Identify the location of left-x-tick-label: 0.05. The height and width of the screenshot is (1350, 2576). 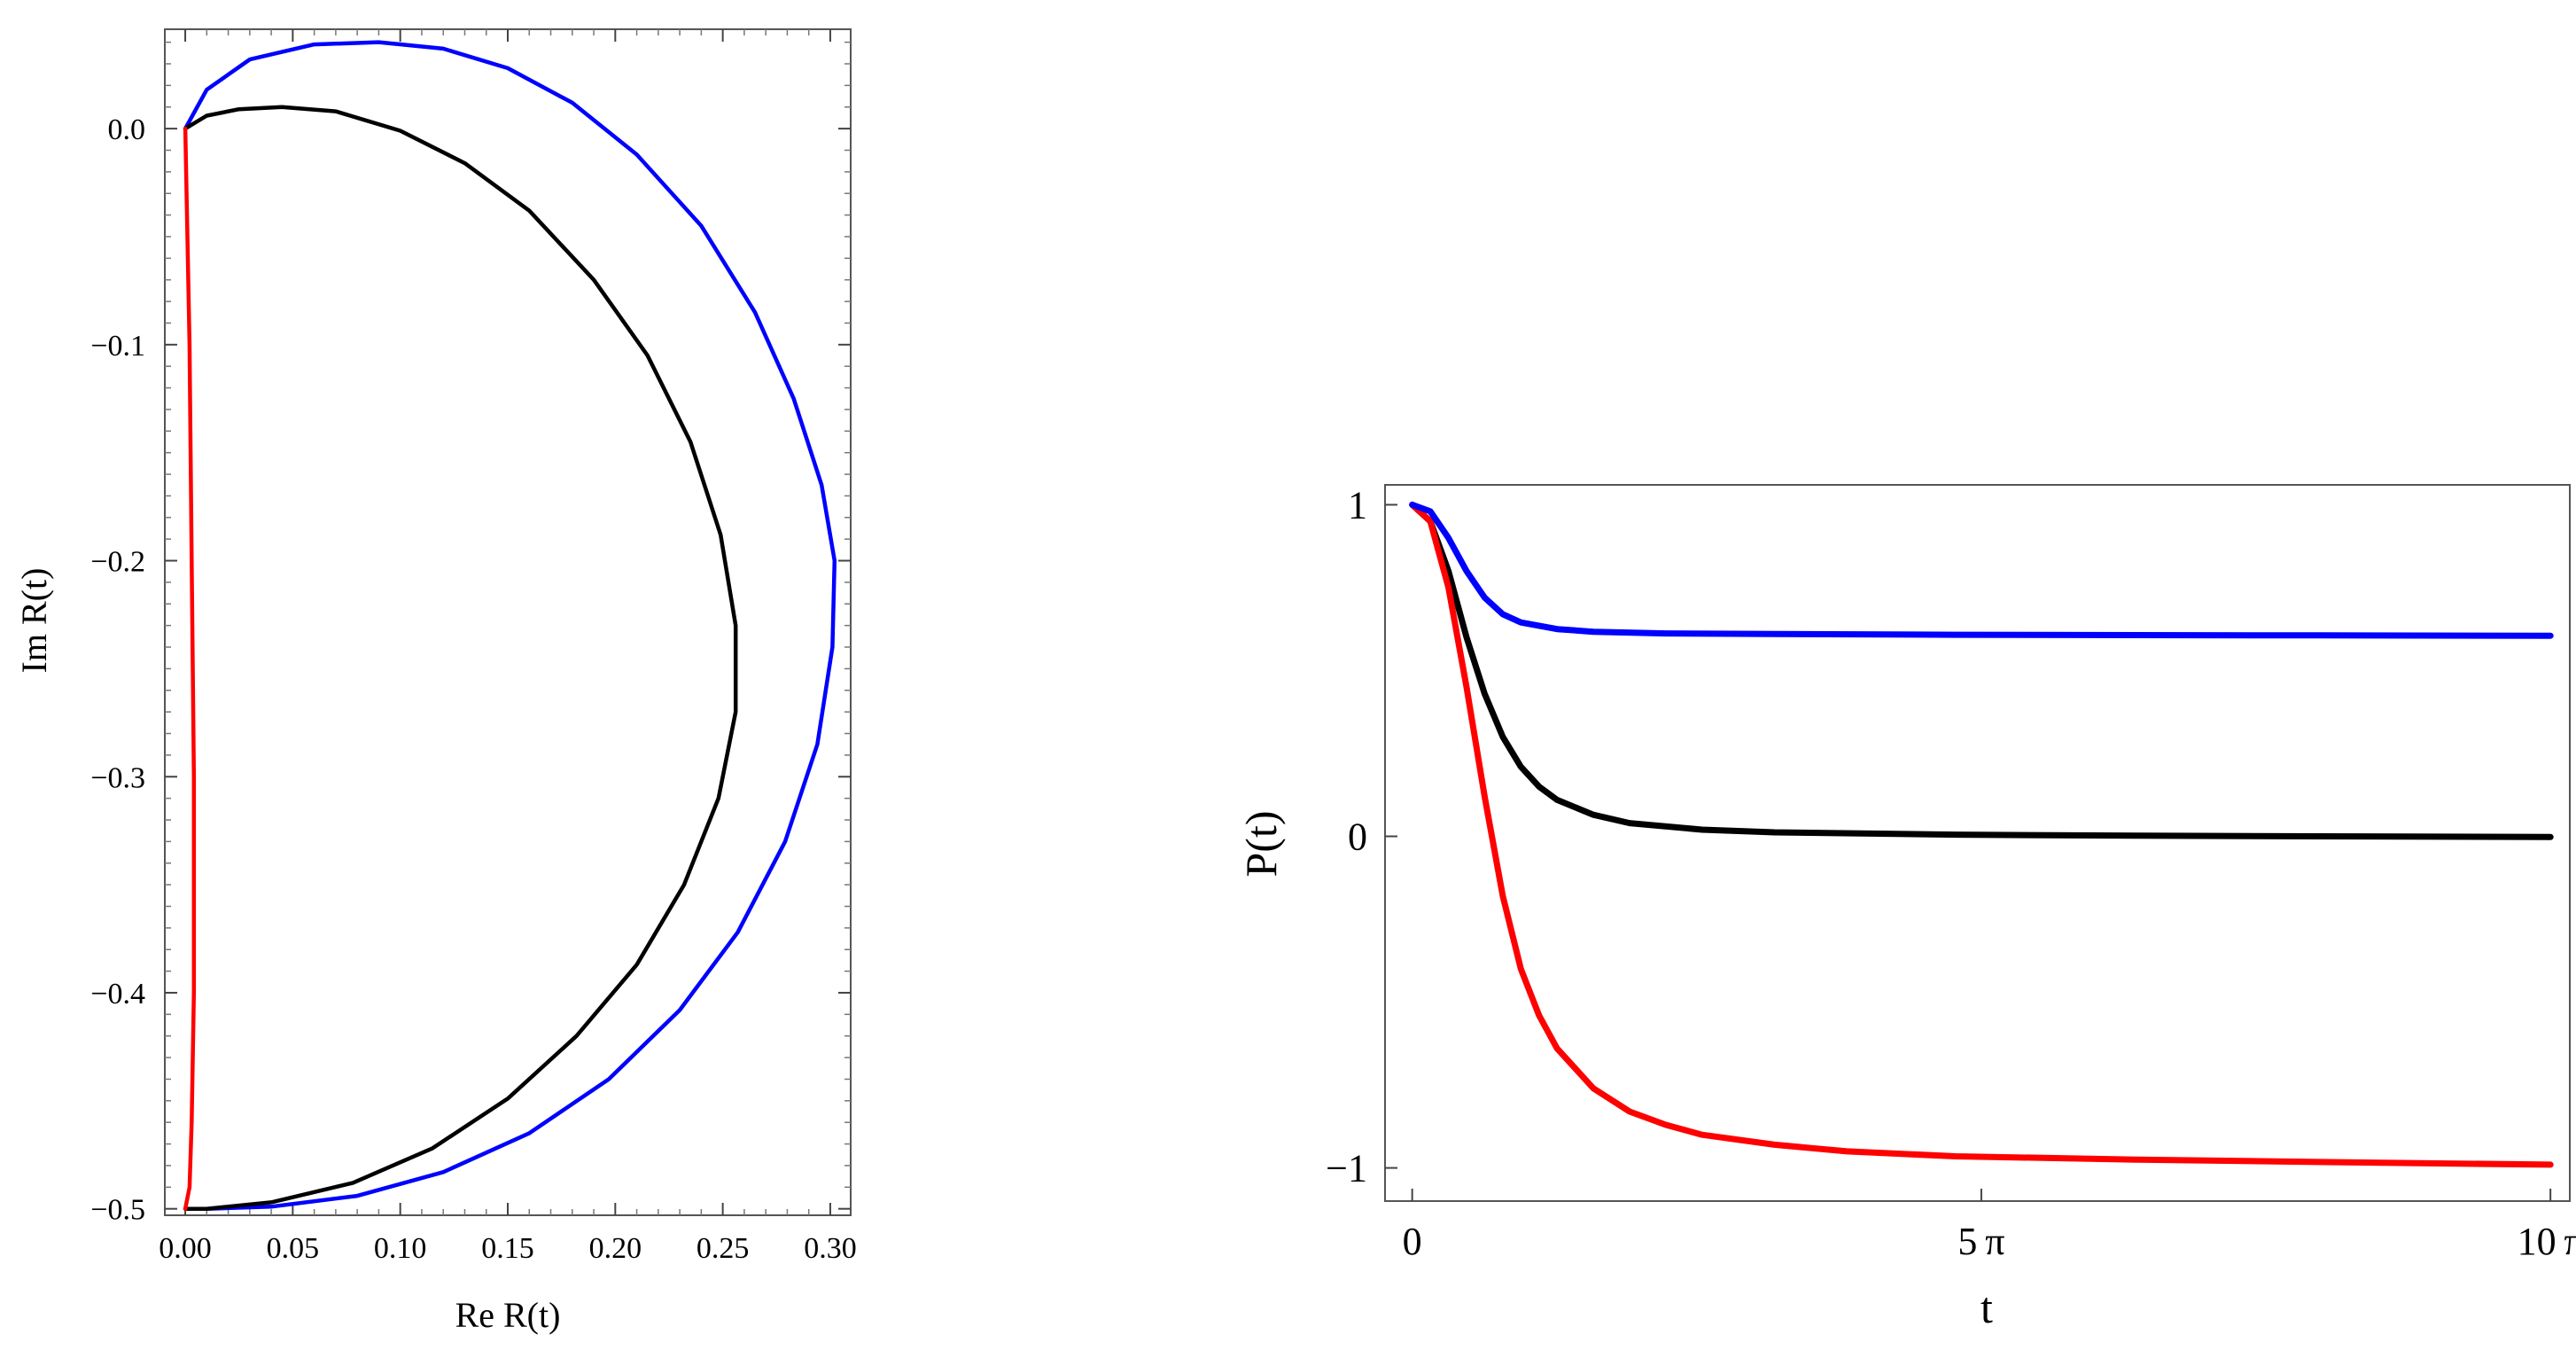
(293, 1249).